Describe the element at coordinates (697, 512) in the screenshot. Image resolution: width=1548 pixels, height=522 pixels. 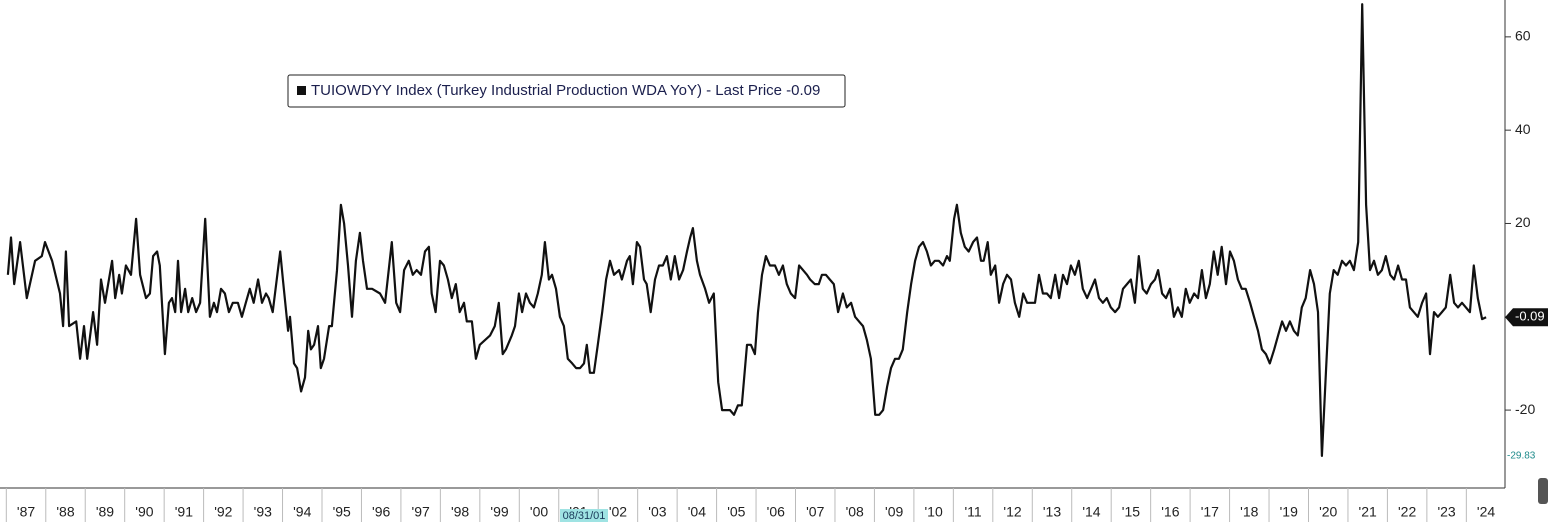
I see `x-tick-label: '04` at that location.